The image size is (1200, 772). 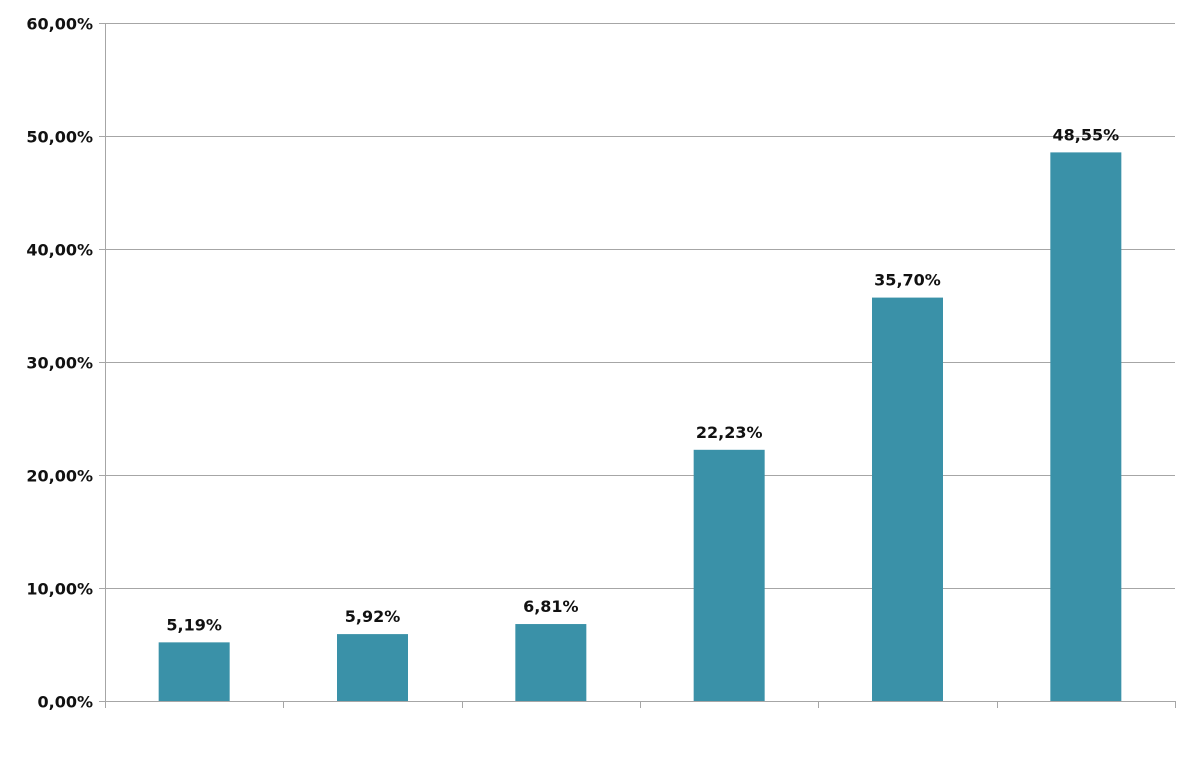 I want to click on data-label: 5,92%, so click(x=373, y=616).